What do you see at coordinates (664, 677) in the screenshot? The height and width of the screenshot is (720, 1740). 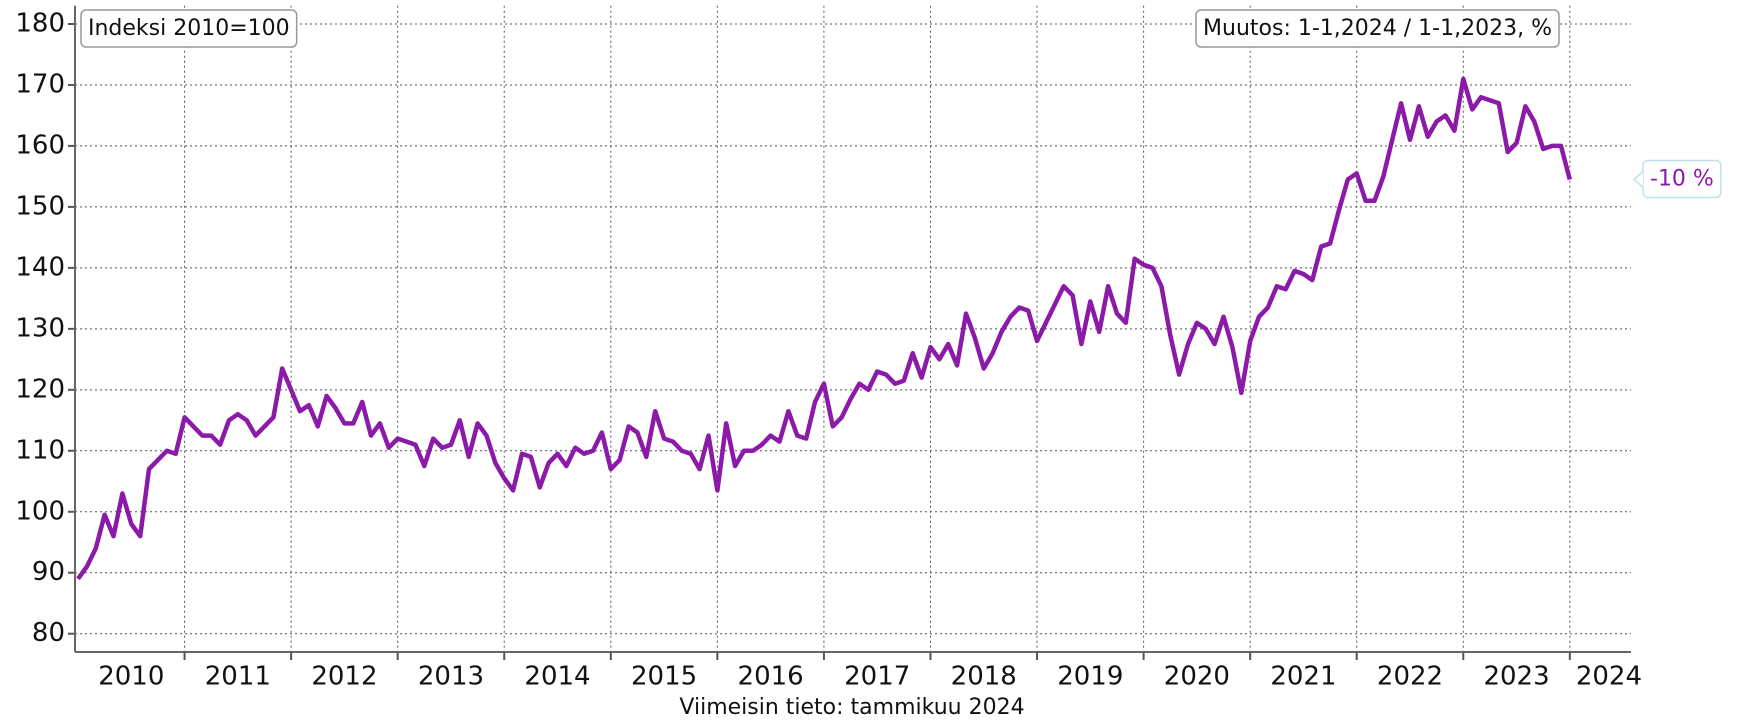 I see `x-tick-label: 2015` at bounding box center [664, 677].